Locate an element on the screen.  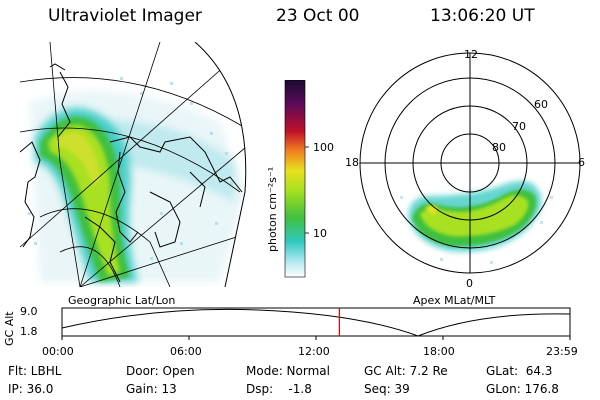
timeline-x-tick-1800: 18:00 is located at coordinates (439, 351).